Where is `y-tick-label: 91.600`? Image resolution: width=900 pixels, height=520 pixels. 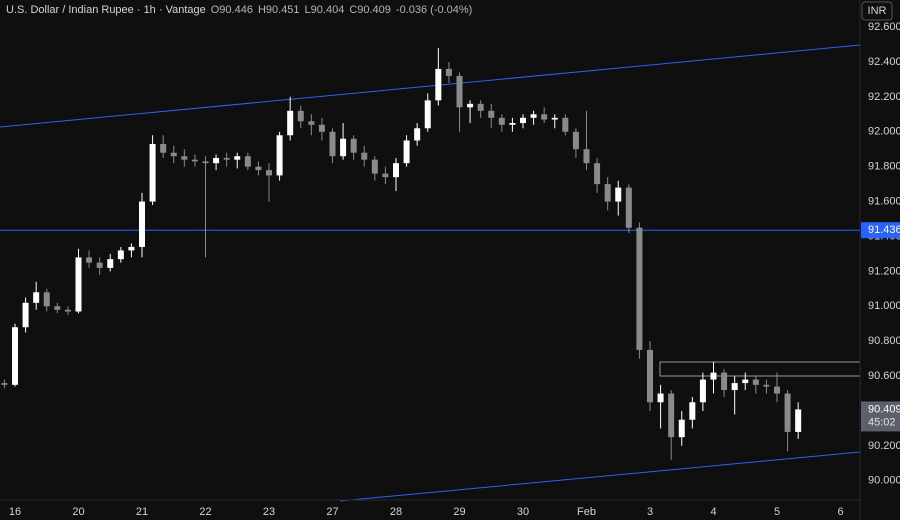 y-tick-label: 91.600 is located at coordinates (884, 201).